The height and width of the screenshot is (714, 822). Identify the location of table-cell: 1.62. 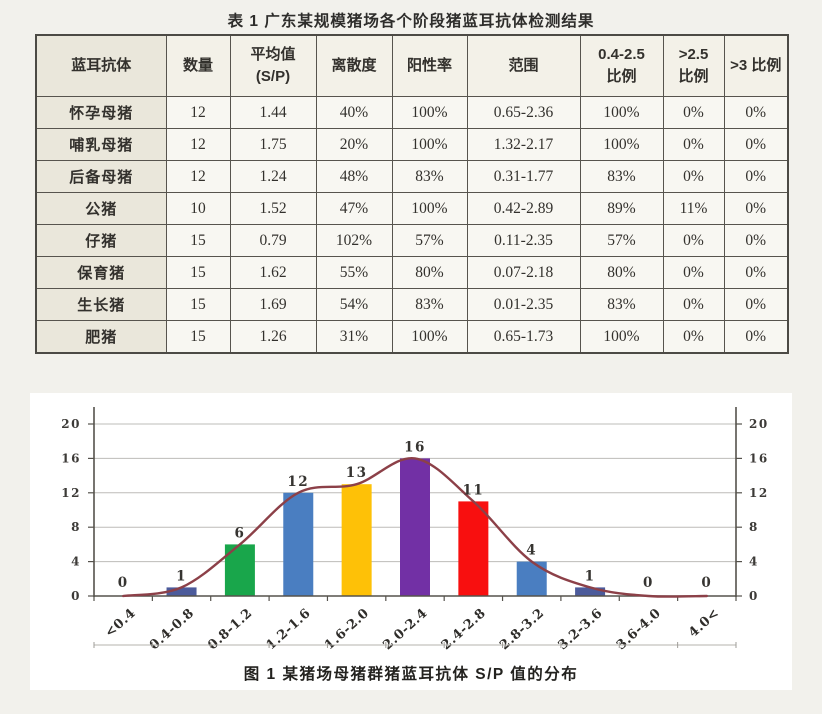
(273, 272).